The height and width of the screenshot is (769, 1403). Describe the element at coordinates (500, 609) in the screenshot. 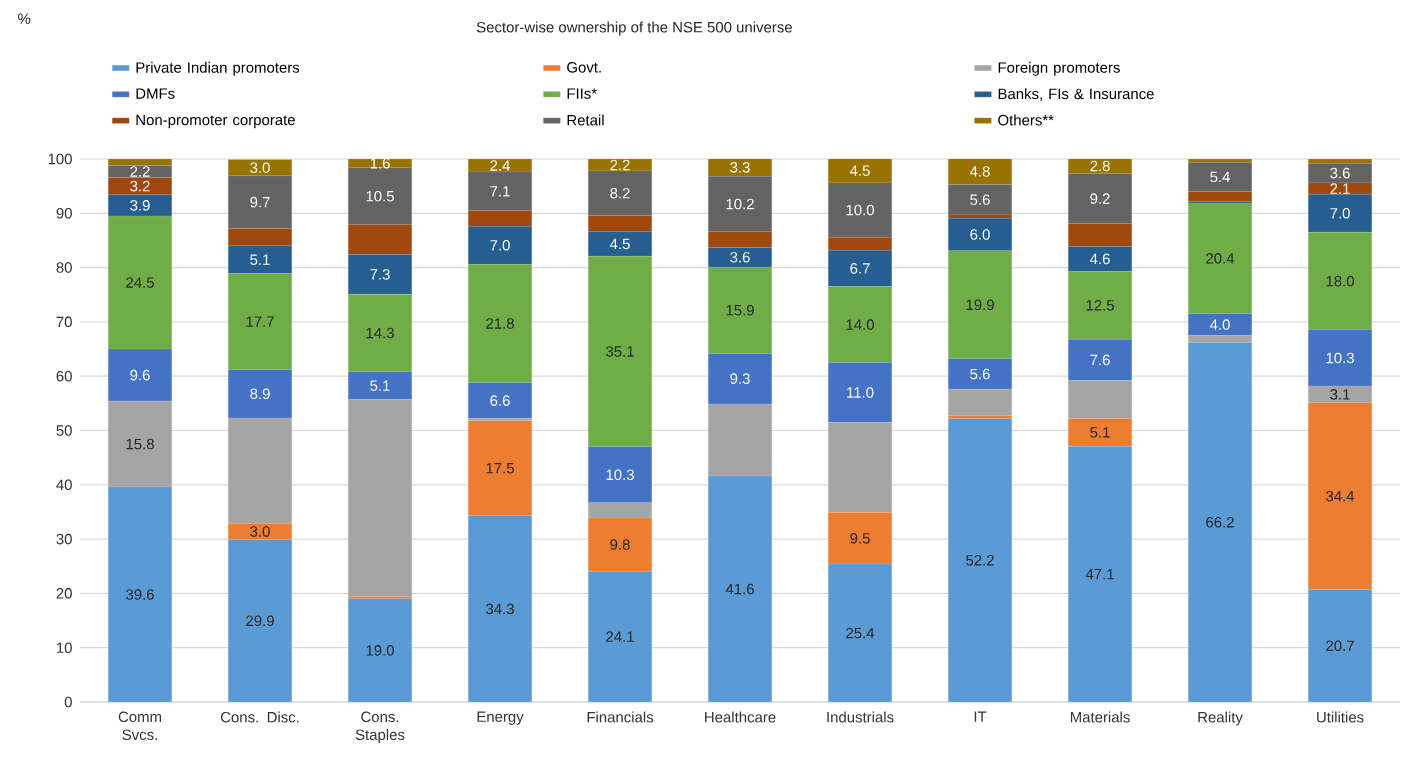

I see `data-label: 34.3` at that location.